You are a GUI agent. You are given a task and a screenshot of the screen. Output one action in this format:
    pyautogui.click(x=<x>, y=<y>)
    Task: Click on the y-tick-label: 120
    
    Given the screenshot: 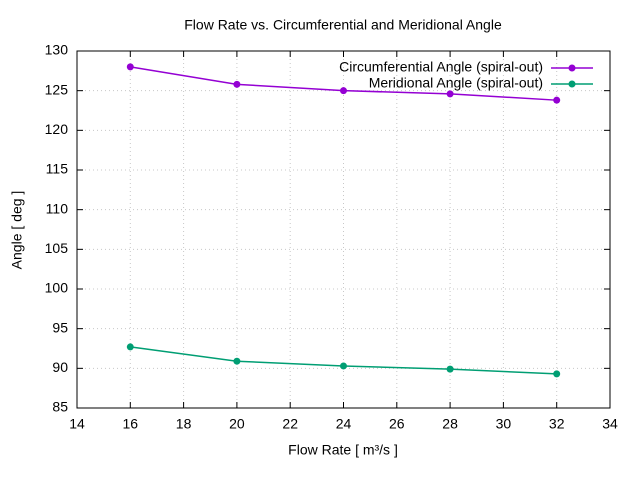 What is the action you would take?
    pyautogui.click(x=57, y=129)
    